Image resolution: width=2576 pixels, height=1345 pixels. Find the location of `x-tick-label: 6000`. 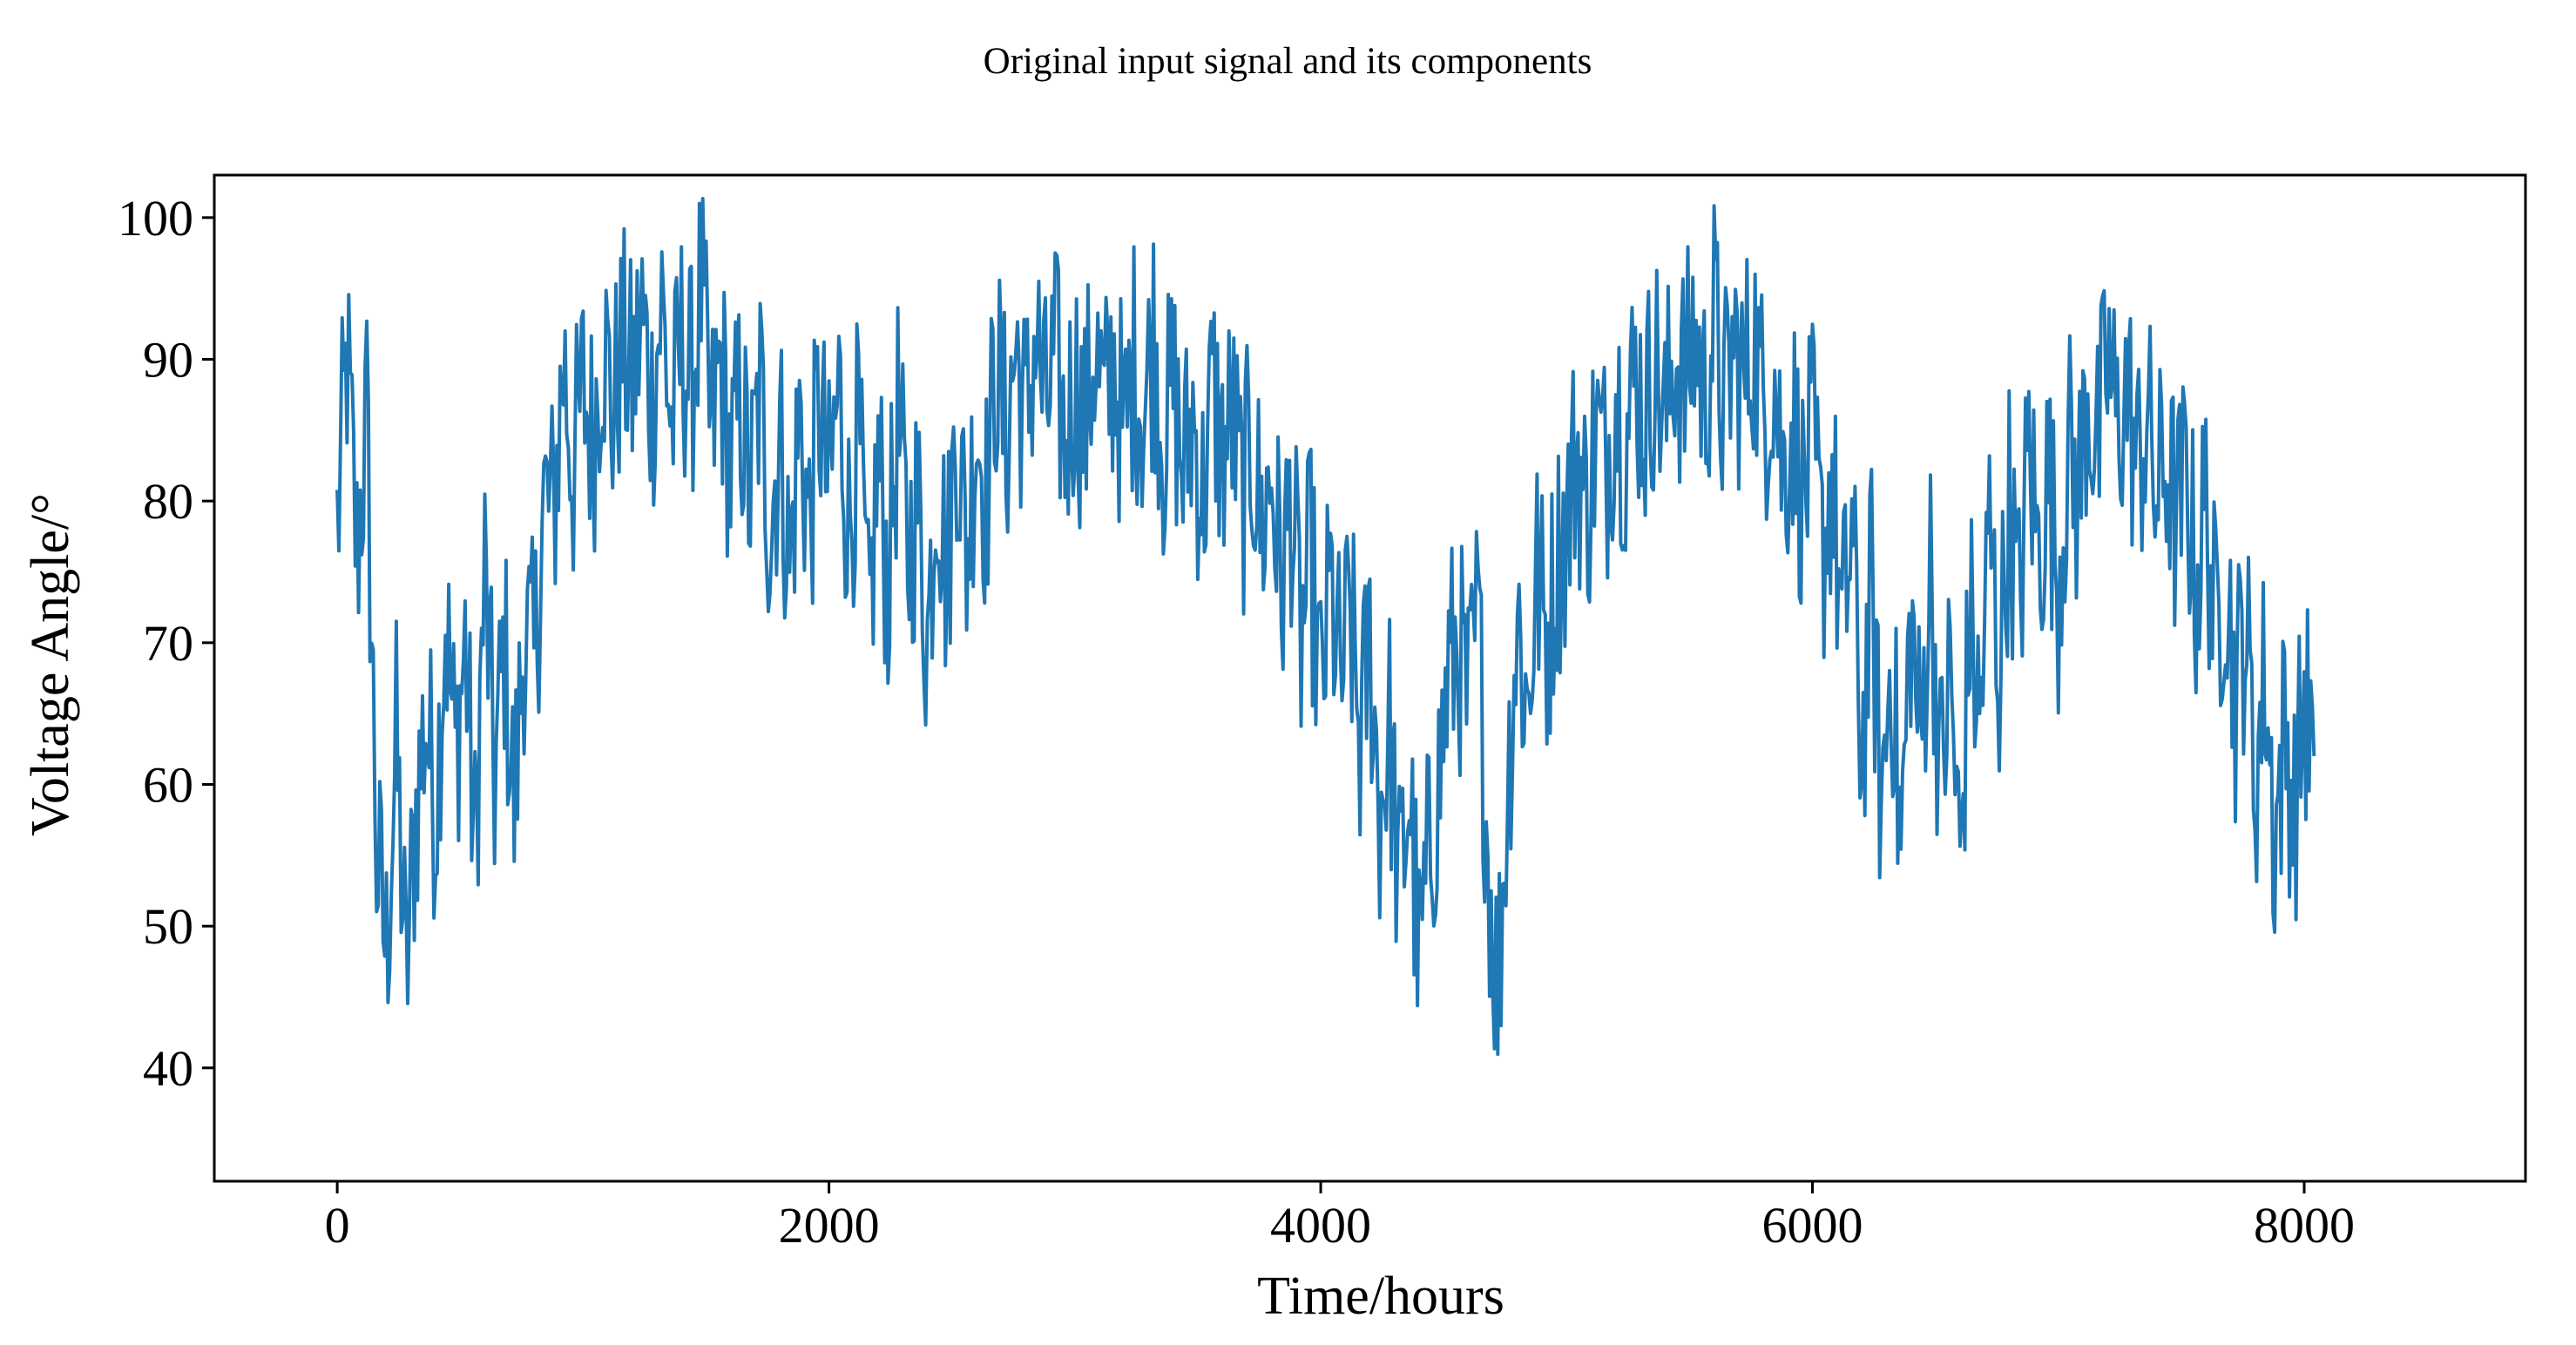

x-tick-label: 6000 is located at coordinates (1812, 1225).